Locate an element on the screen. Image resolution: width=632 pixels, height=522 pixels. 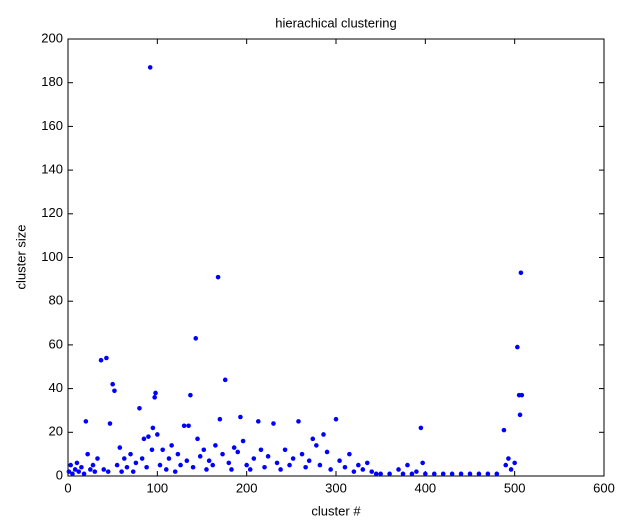
x-tick-label: 300 is located at coordinates (336, 487).